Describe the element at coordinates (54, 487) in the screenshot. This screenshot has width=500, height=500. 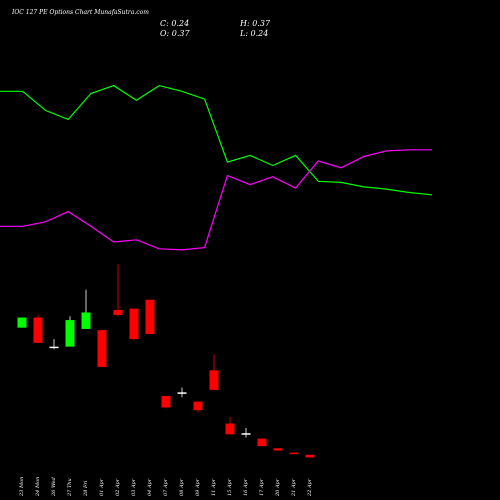
I see `x-tick-label: 26 Wed` at that location.